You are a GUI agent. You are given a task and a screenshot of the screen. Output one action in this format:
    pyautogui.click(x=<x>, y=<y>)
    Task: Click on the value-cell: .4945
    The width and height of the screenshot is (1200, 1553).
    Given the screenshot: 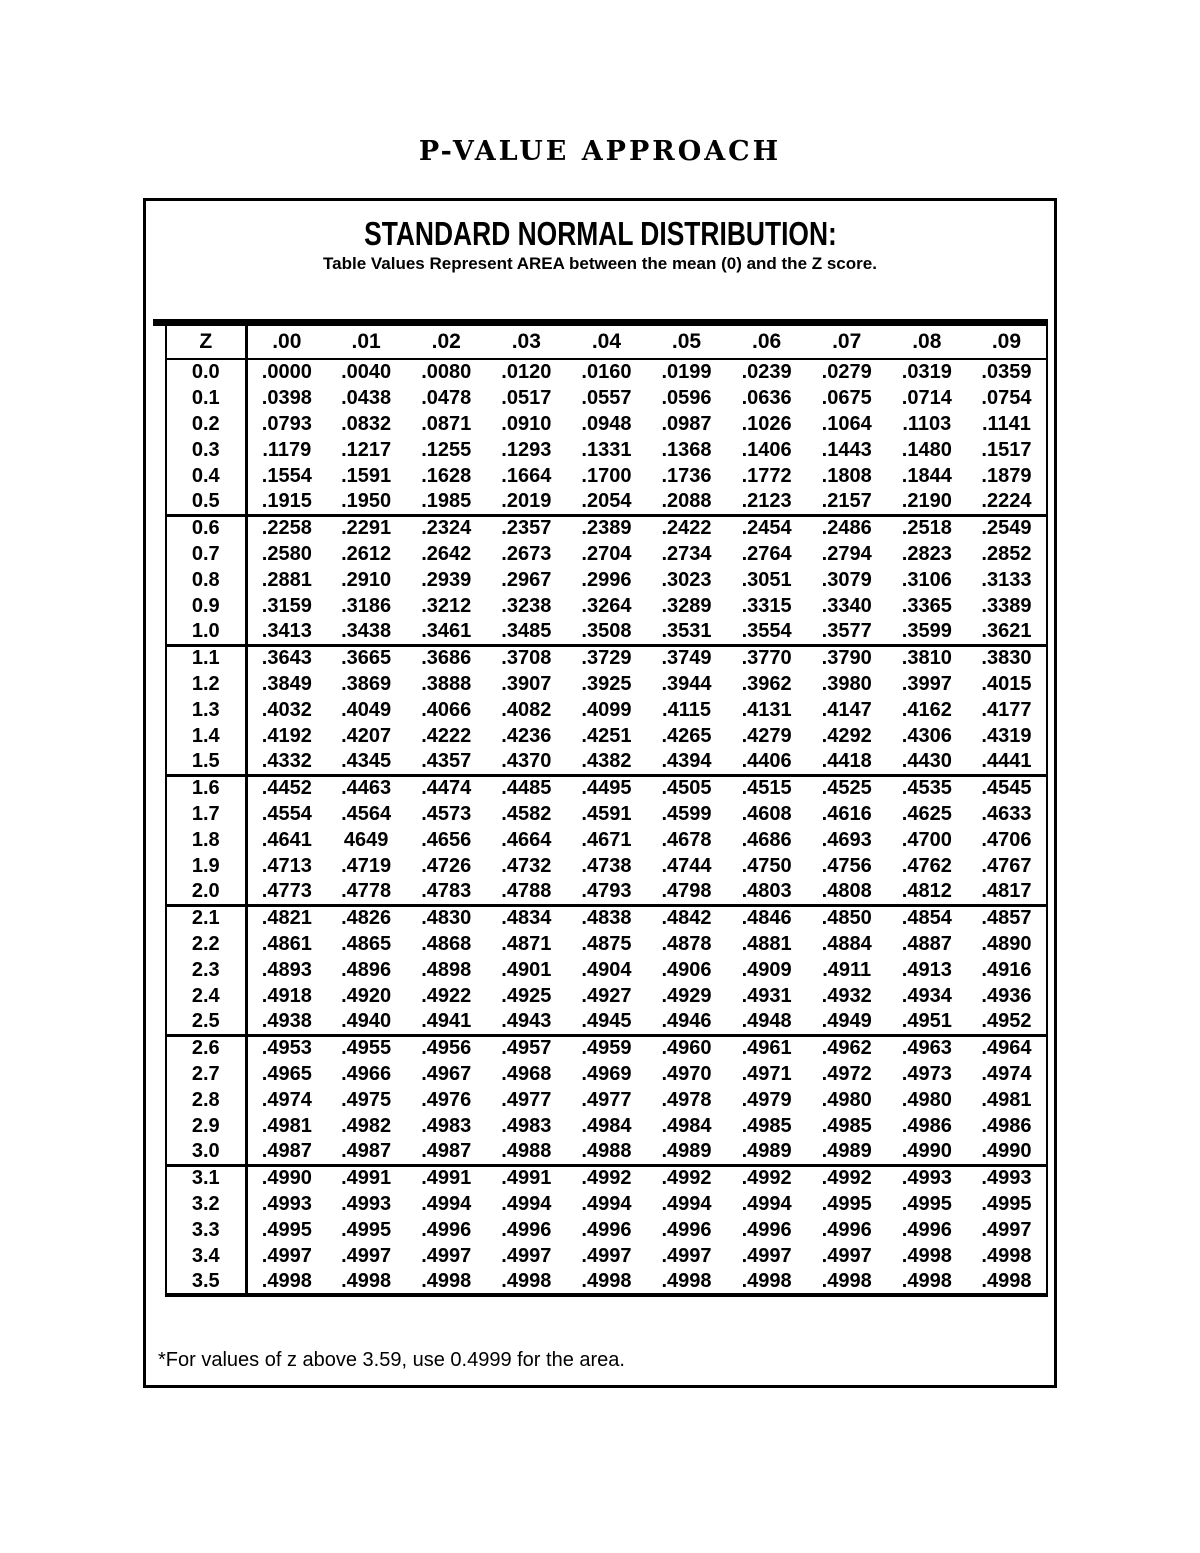 What is the action you would take?
    pyautogui.click(x=606, y=1020)
    